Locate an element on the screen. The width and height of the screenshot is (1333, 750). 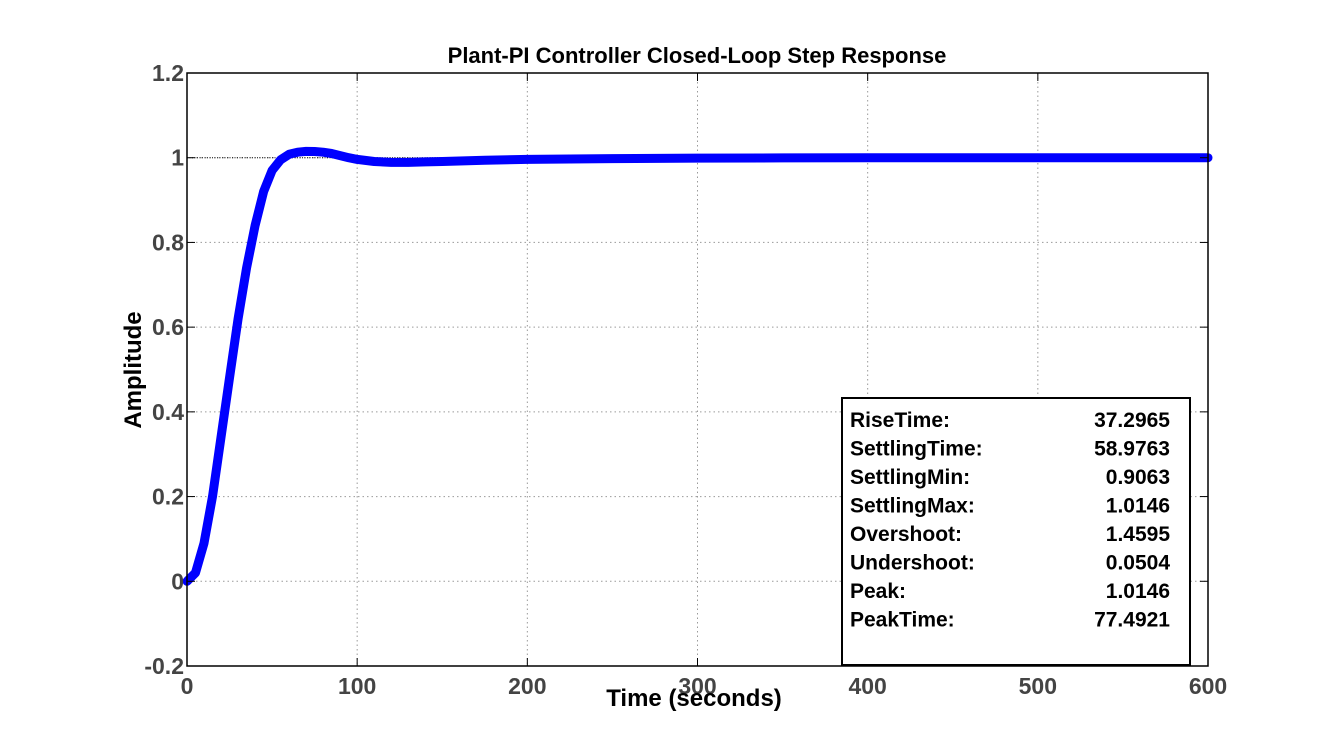
stat-label: SettlingTime: is located at coordinates (916, 449).